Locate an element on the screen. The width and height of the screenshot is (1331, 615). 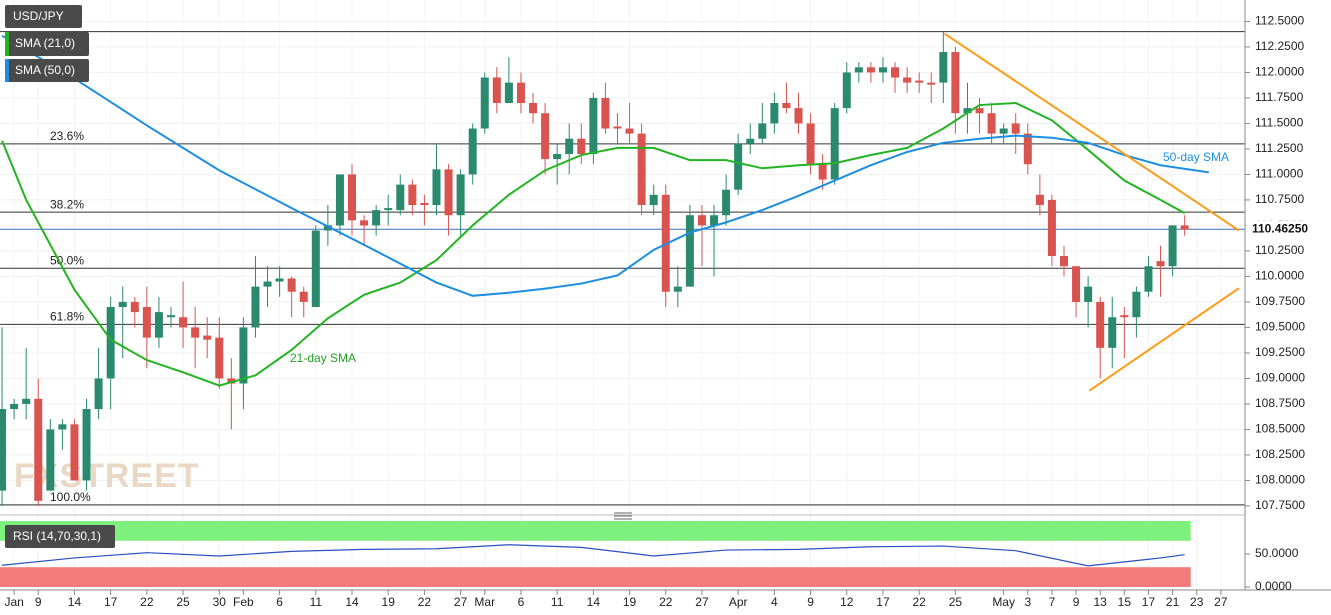
x-tick-label: 19 is located at coordinates (630, 602).